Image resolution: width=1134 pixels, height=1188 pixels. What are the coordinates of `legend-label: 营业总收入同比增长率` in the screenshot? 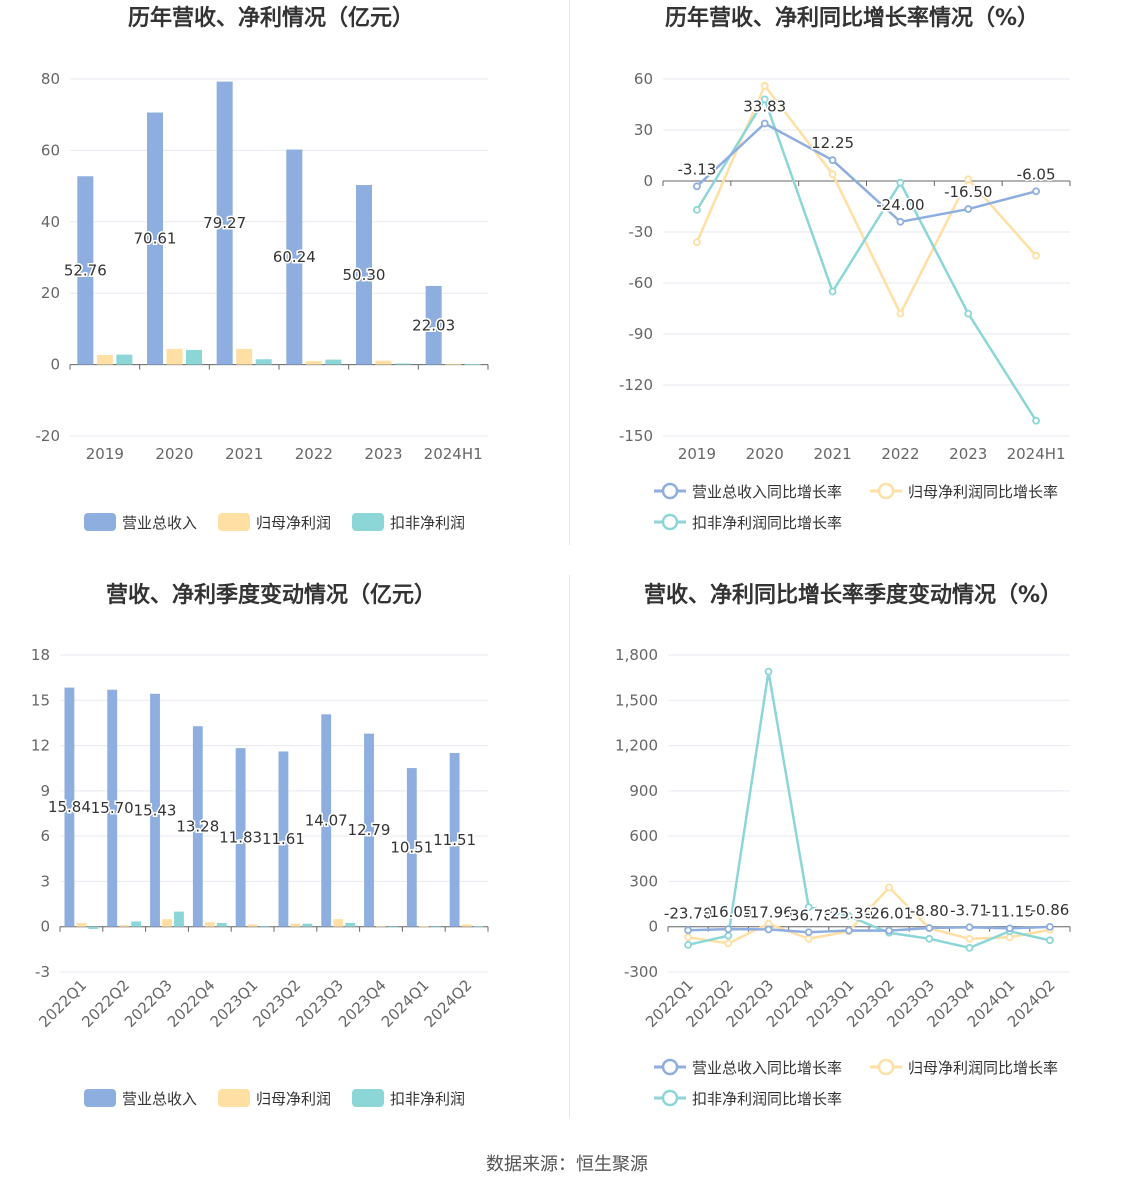 It's located at (767, 492).